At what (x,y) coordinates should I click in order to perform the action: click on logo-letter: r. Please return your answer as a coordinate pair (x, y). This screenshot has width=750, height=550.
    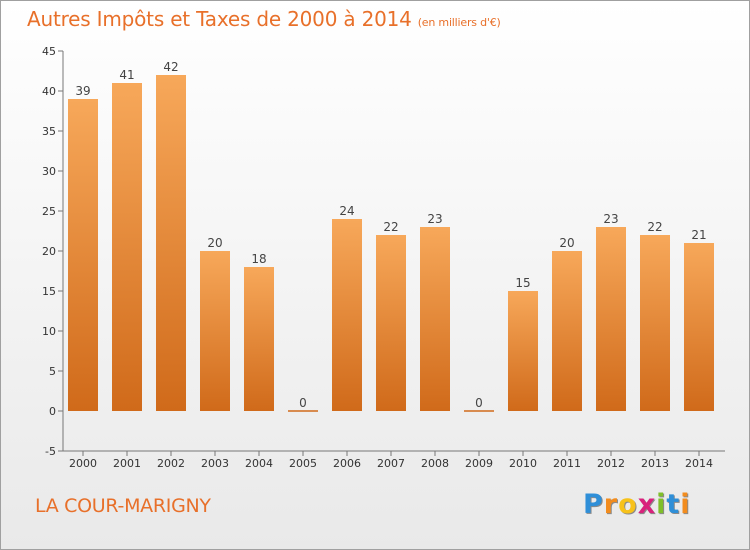
    Looking at the image, I should click on (611, 504).